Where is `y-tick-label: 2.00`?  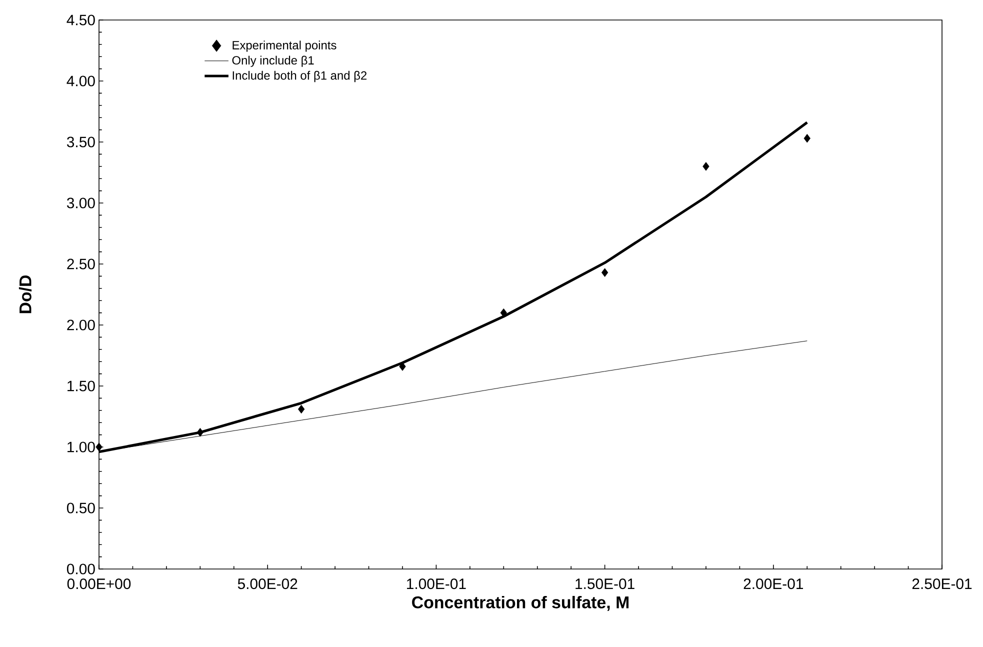
y-tick-label: 2.00 is located at coordinates (81, 325).